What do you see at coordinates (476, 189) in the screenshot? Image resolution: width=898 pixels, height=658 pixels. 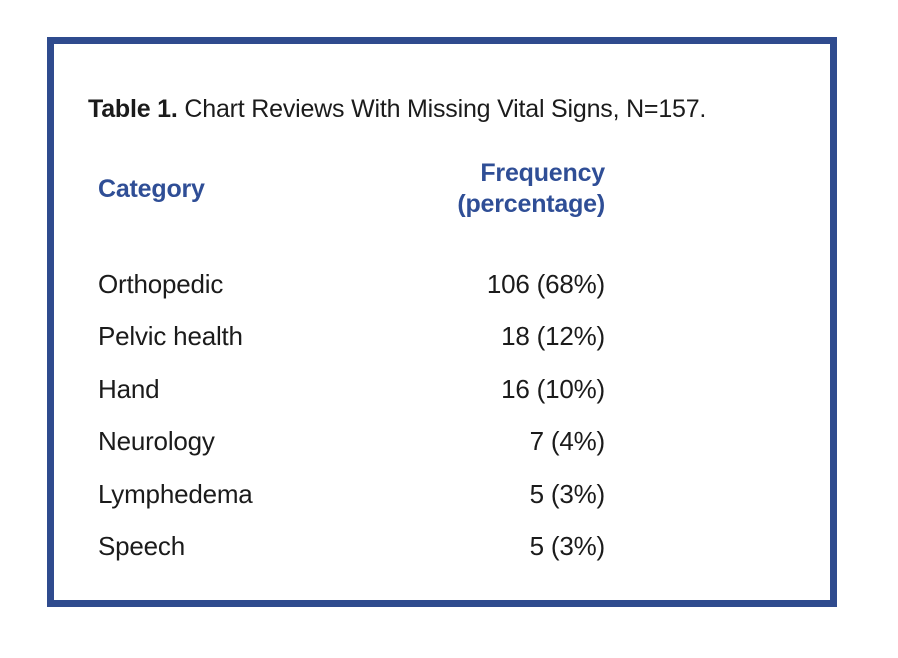 I see `column-header-frequency: Frequency (percentage)` at bounding box center [476, 189].